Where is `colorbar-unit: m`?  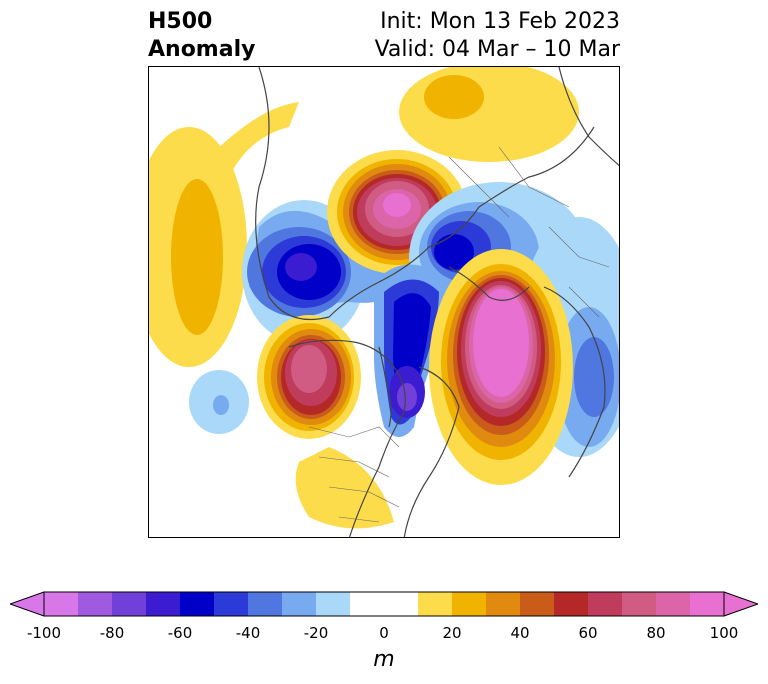
colorbar-unit: m is located at coordinates (384, 659).